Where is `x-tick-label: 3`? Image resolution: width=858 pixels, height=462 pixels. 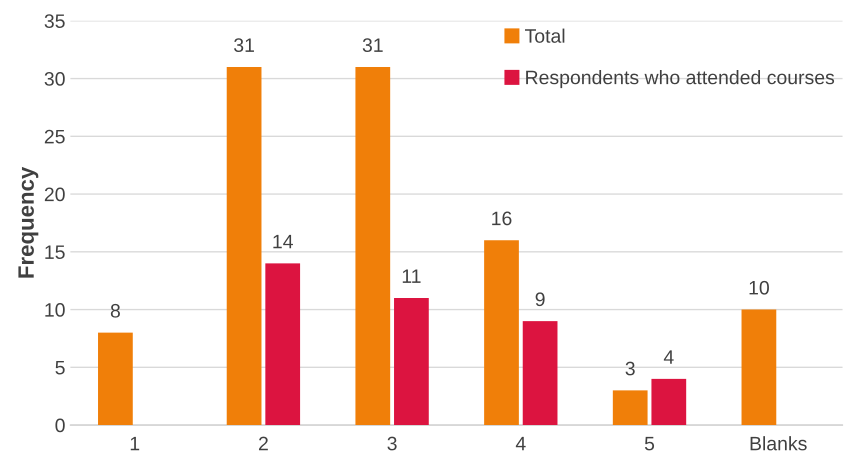
x-tick-label: 3 is located at coordinates (392, 443).